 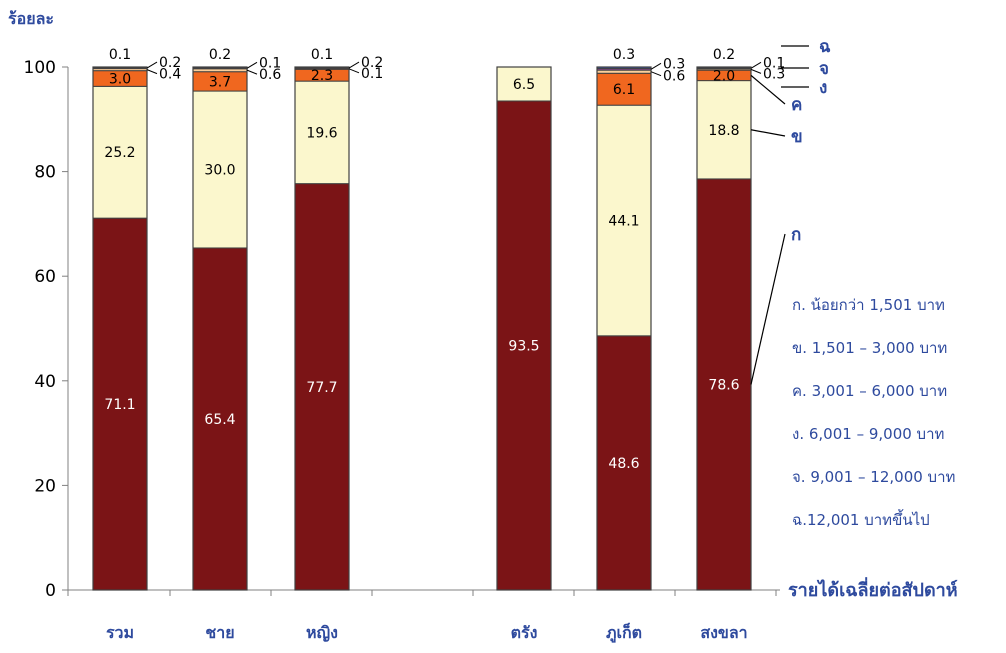 What do you see at coordinates (861, 519) in the screenshot?
I see `legend-item: ฉ.12,001 บาทขึ้นไป` at bounding box center [861, 519].